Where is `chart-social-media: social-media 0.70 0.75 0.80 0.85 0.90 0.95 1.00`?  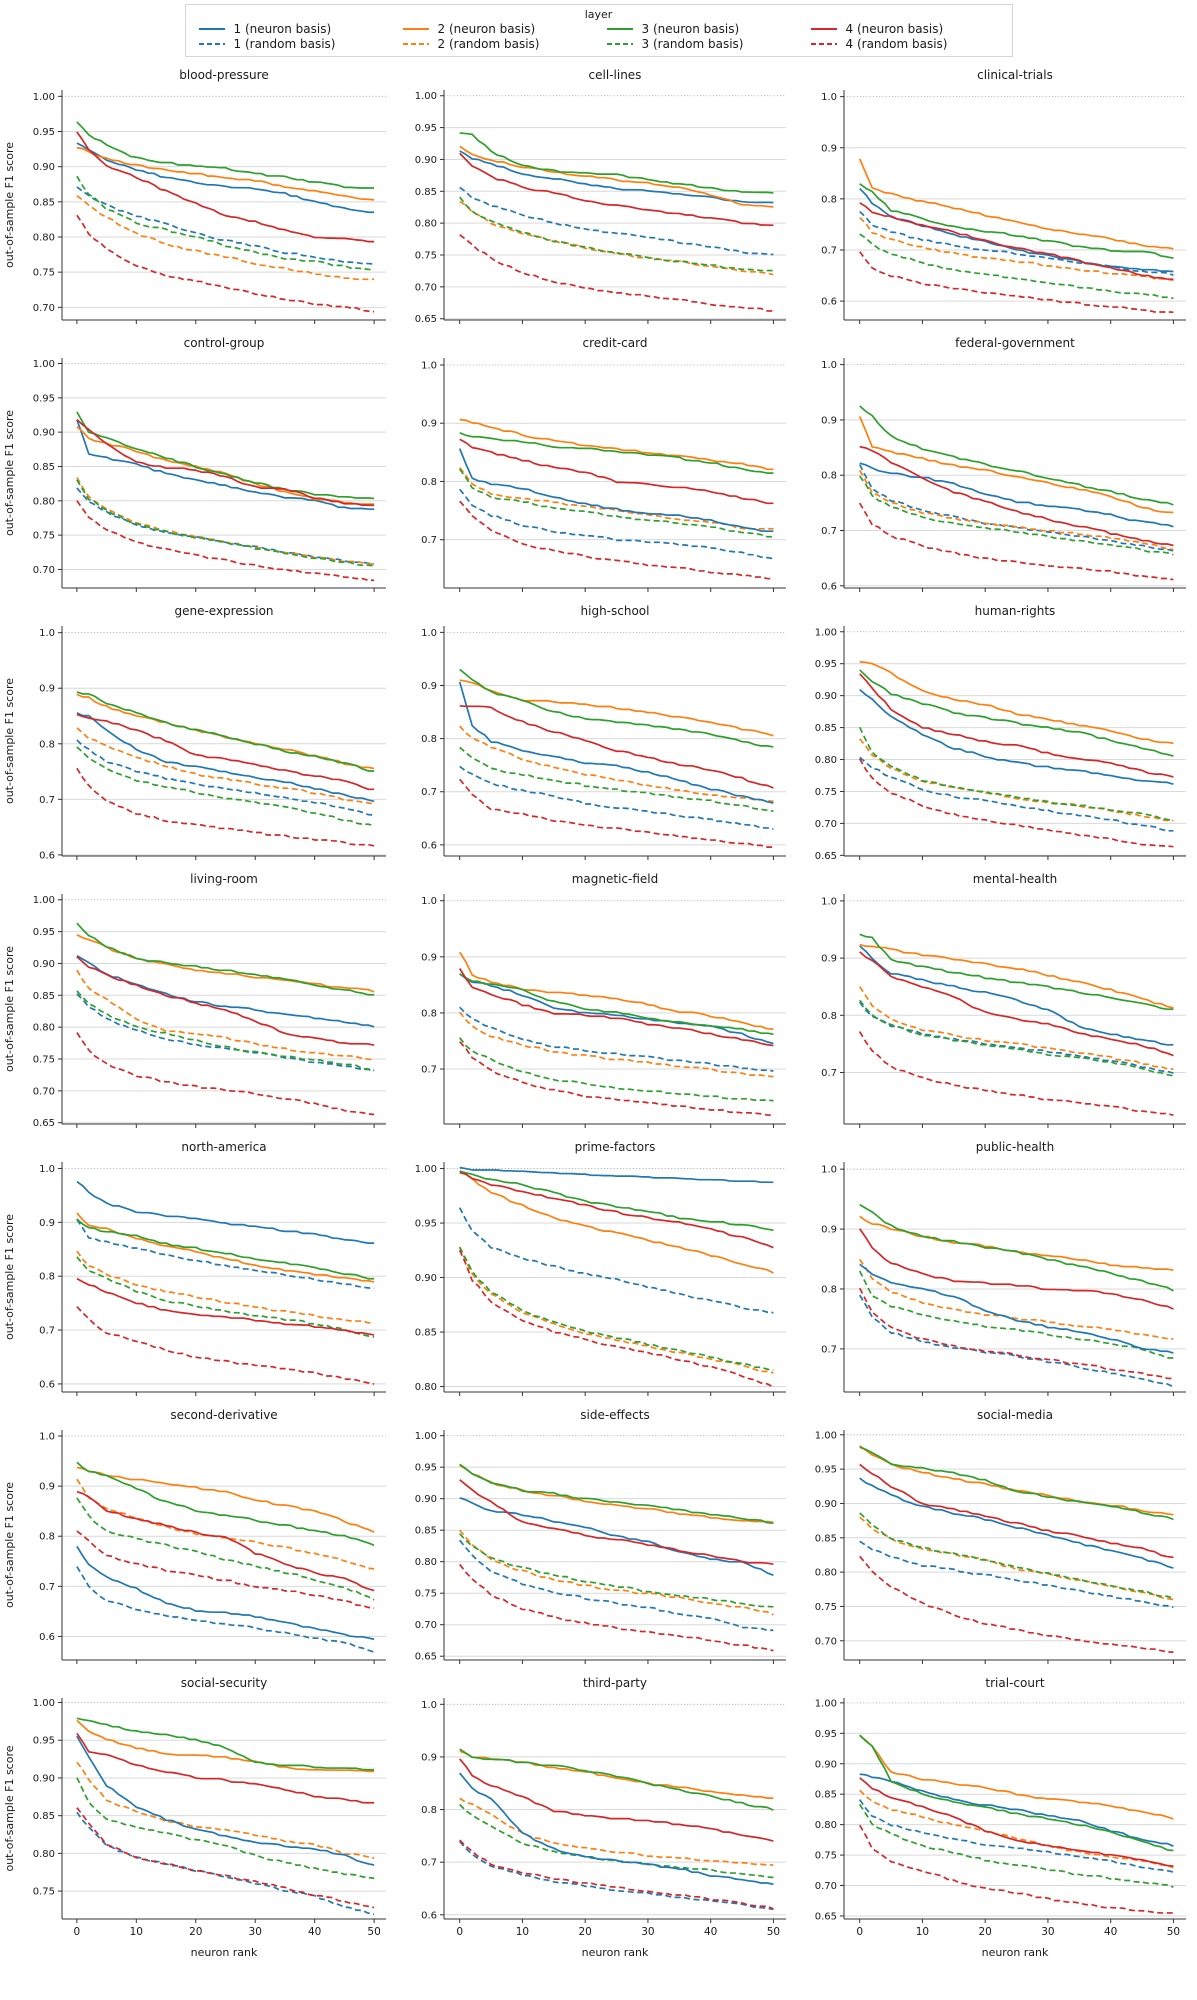
chart-social-media: social-media 0.70 0.75 0.80 0.85 0.90 0.95 1.00 is located at coordinates (1000, 1536).